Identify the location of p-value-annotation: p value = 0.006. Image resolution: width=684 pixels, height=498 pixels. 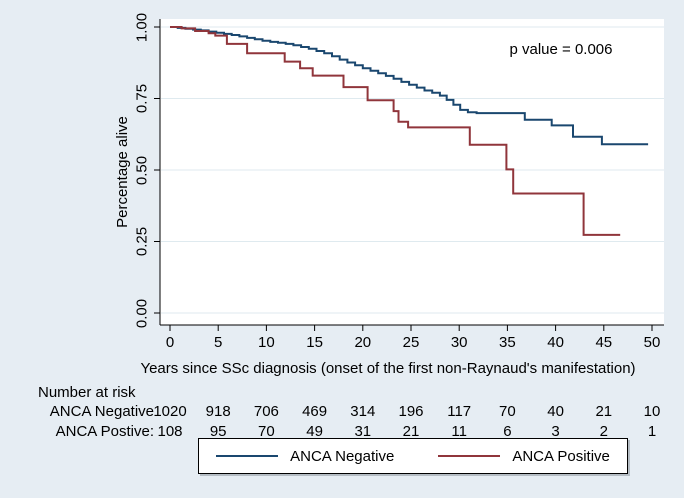
(561, 49).